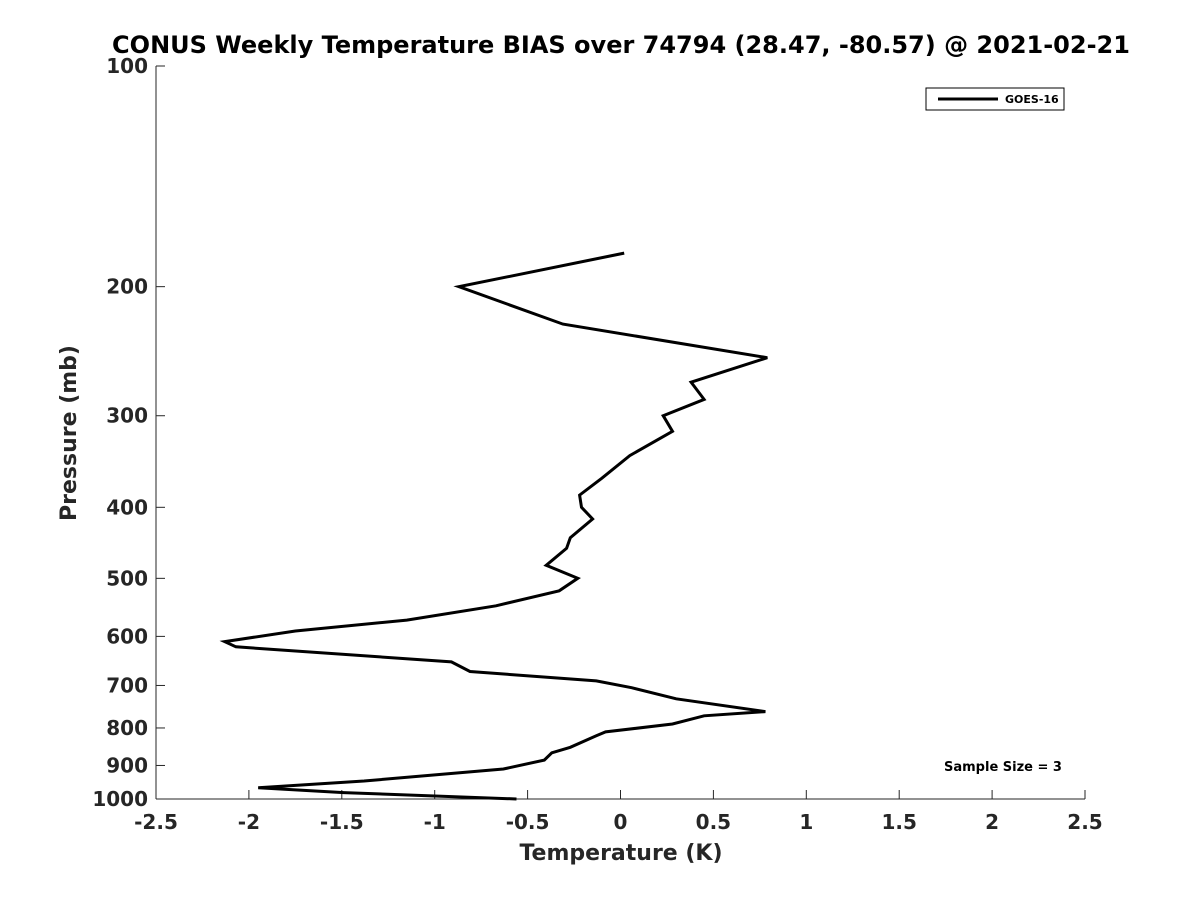  Describe the element at coordinates (127, 287) in the screenshot. I see `y-tick-label: 200` at that location.